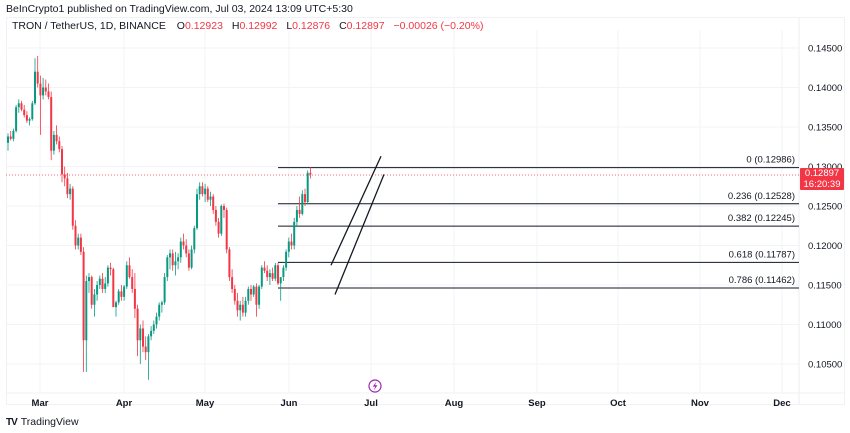 This screenshot has width=850, height=433. I want to click on time-tick: Jun, so click(289, 403).